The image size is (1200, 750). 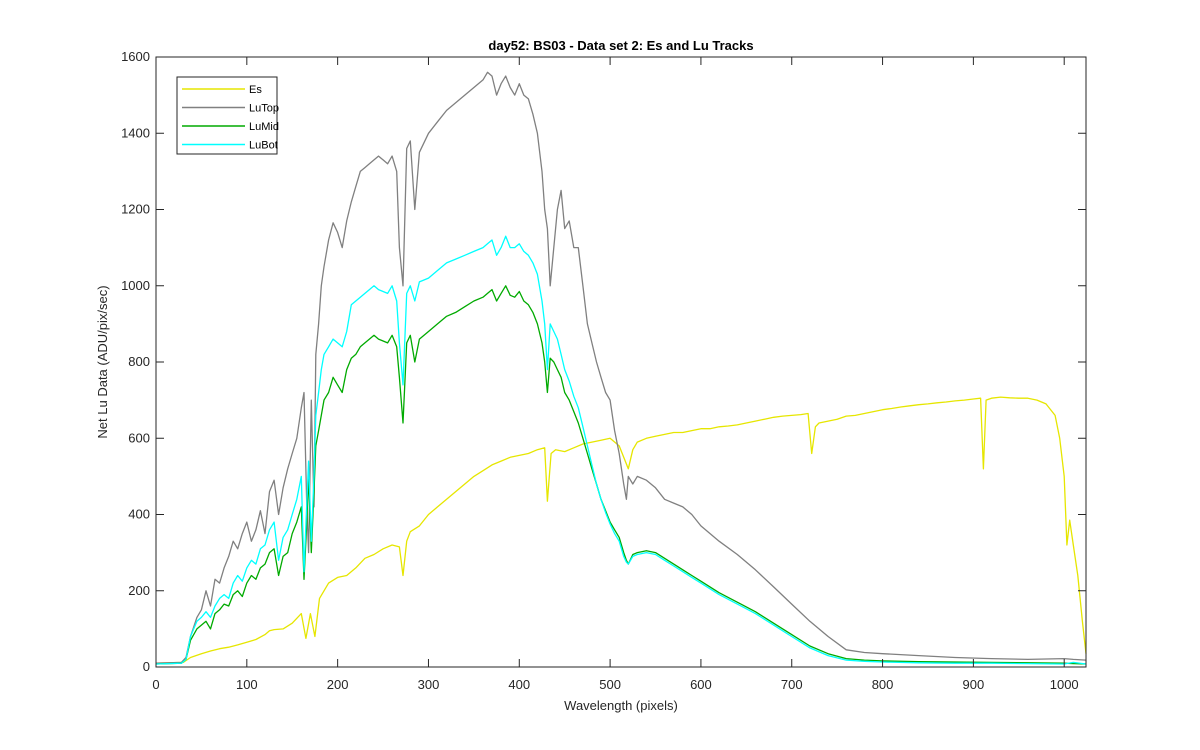 I want to click on x-tick-label: 400, so click(x=519, y=684).